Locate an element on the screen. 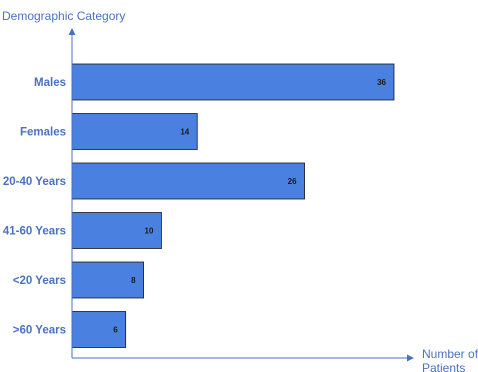 The image size is (478, 372). value-label-0: 36 is located at coordinates (381, 82).